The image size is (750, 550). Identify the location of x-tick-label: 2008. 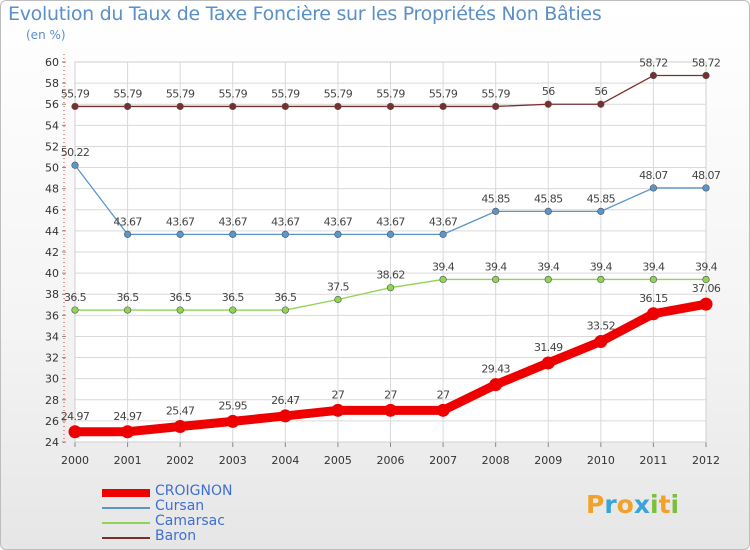
(496, 460).